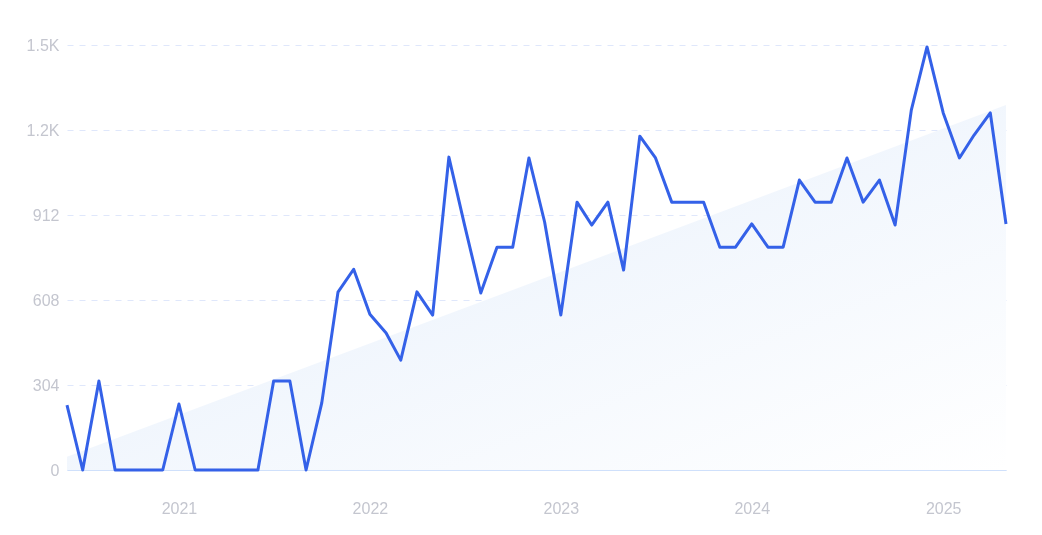 The height and width of the screenshot is (535, 1042). What do you see at coordinates (43, 45) in the screenshot?
I see `y-tick-label: 1.5K` at bounding box center [43, 45].